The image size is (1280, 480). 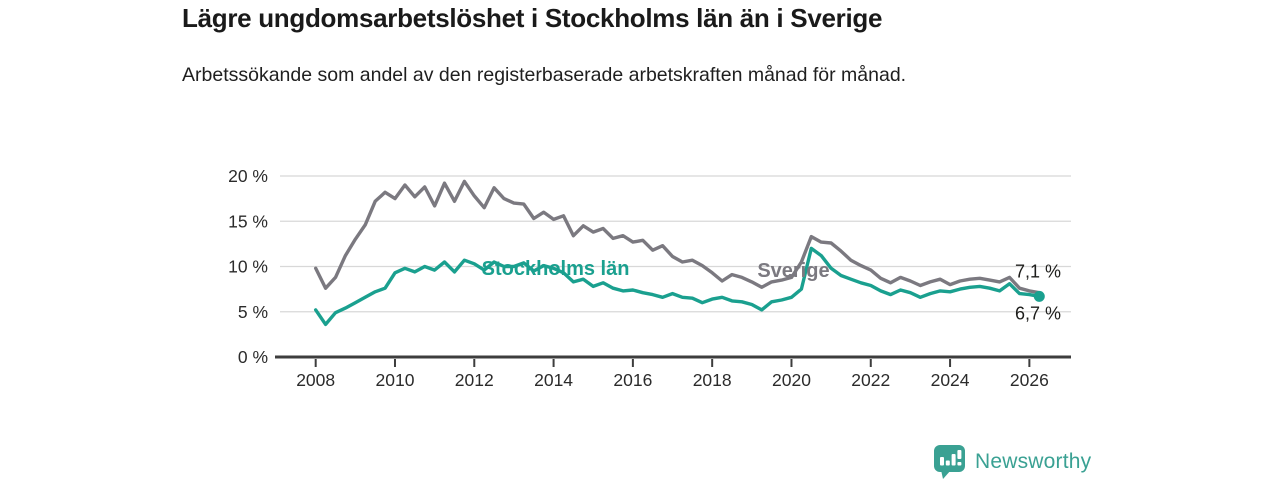 I want to click on x-tick-label: 2008, so click(x=315, y=380).